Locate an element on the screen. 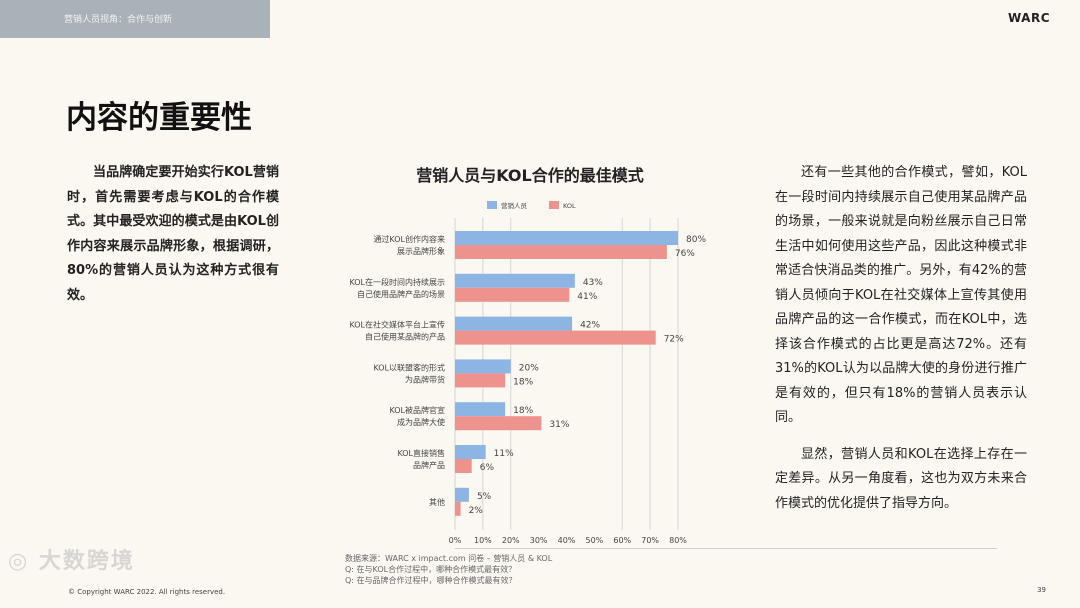 This screenshot has width=1080, height=608. category-label: KOL在一段时间内持续展示 is located at coordinates (397, 282).